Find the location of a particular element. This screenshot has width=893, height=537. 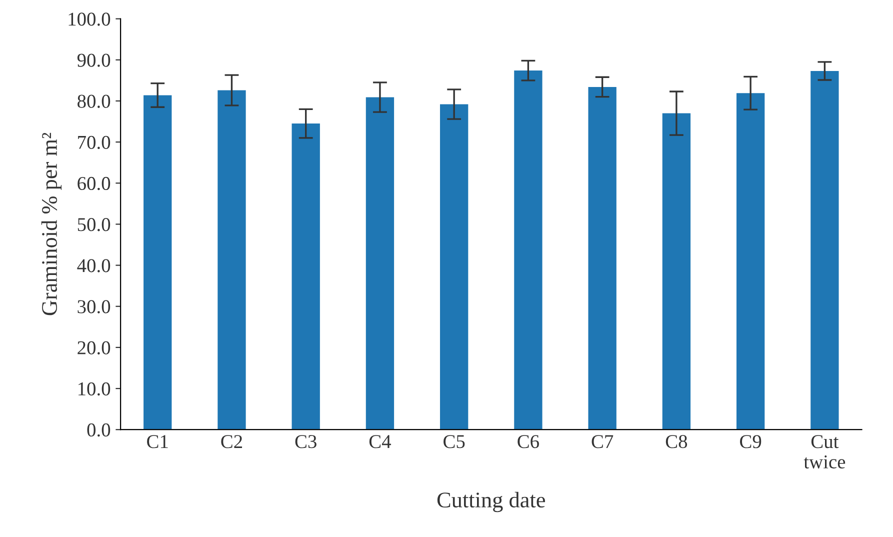

y-tick-label: 60.0 is located at coordinates (94, 183).